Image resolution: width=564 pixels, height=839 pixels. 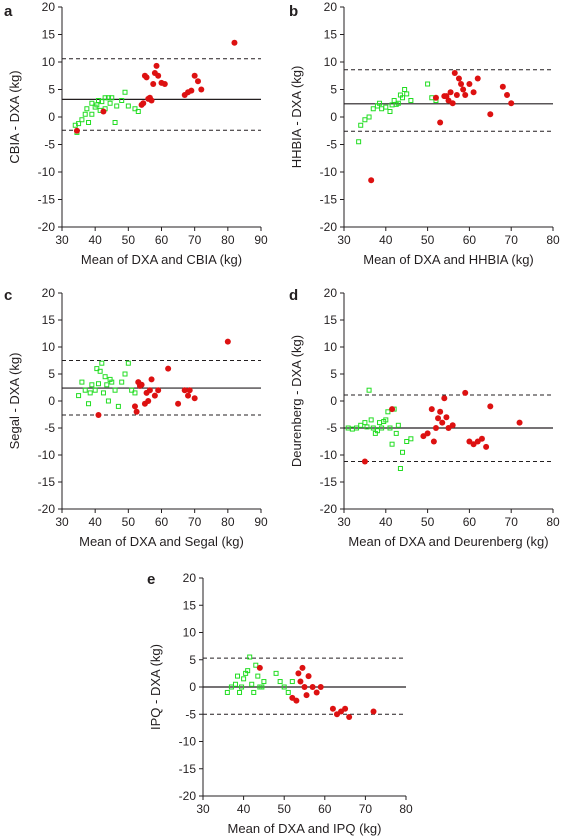 What do you see at coordinates (293, 295) in the screenshot?
I see `panel-letter: d` at bounding box center [293, 295].